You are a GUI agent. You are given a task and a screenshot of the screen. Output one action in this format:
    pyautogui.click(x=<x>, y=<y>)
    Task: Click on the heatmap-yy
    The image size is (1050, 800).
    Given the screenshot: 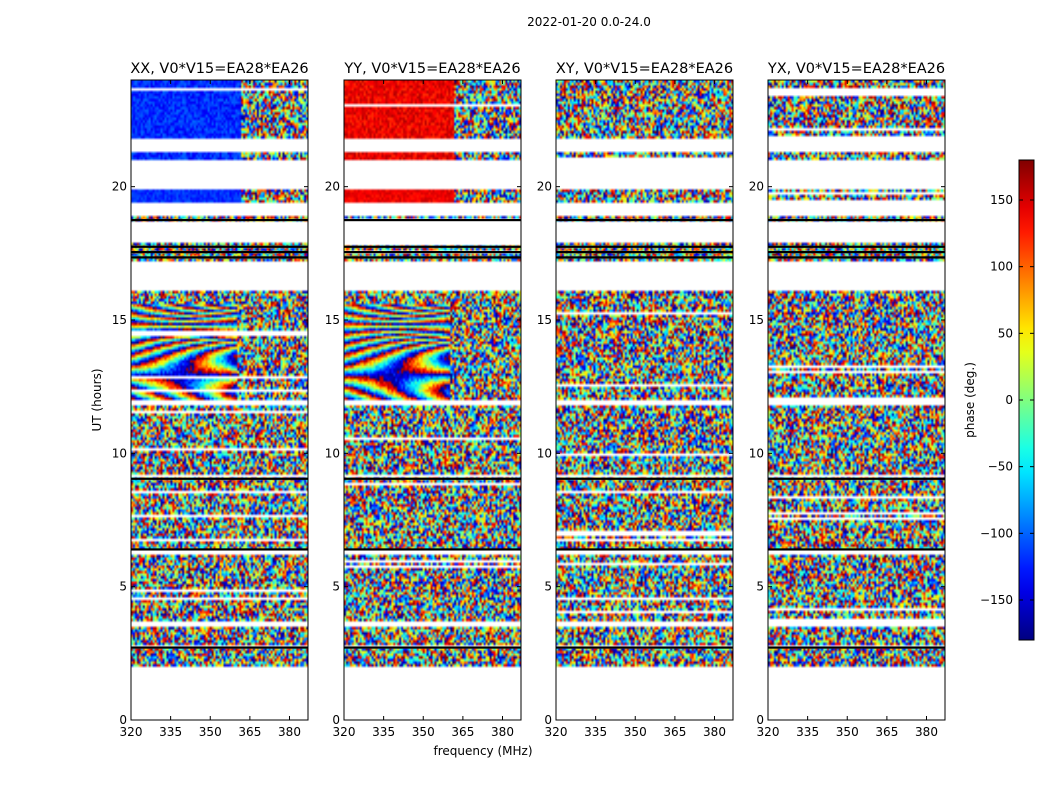 What is the action you would take?
    pyautogui.click(x=432, y=400)
    